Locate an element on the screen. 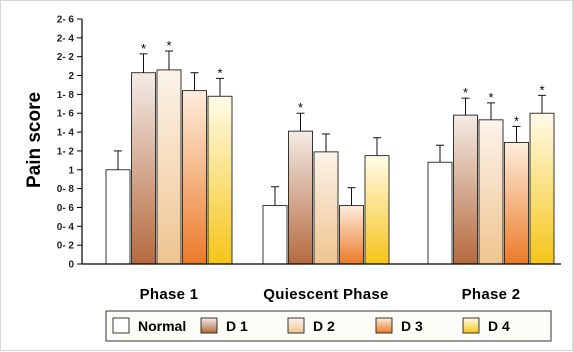 The height and width of the screenshot is (352, 573). y-axis-label: Pain score is located at coordinates (34, 140).